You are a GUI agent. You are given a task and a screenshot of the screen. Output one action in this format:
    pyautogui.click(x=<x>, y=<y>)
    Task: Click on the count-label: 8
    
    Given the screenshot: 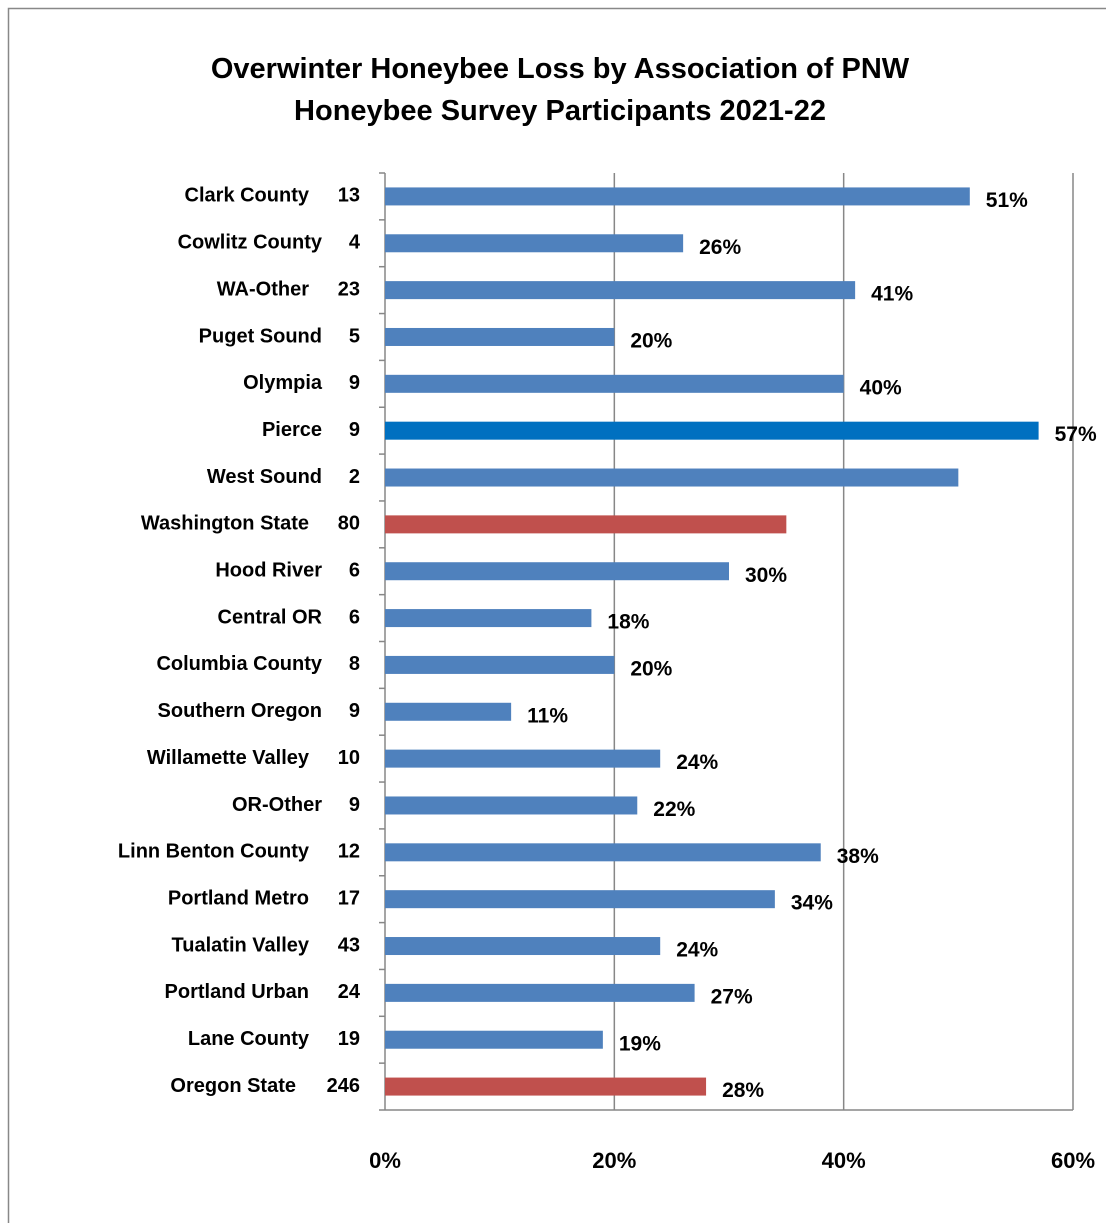 What is the action you would take?
    pyautogui.click(x=354, y=664)
    